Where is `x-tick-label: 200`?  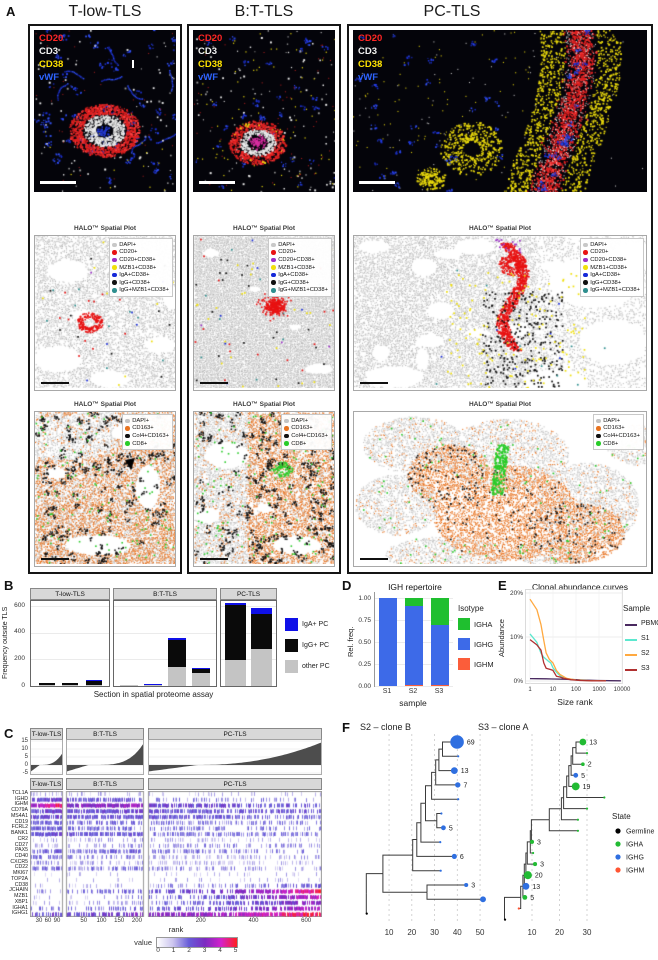 x-tick-label: 200 is located at coordinates (136, 921).